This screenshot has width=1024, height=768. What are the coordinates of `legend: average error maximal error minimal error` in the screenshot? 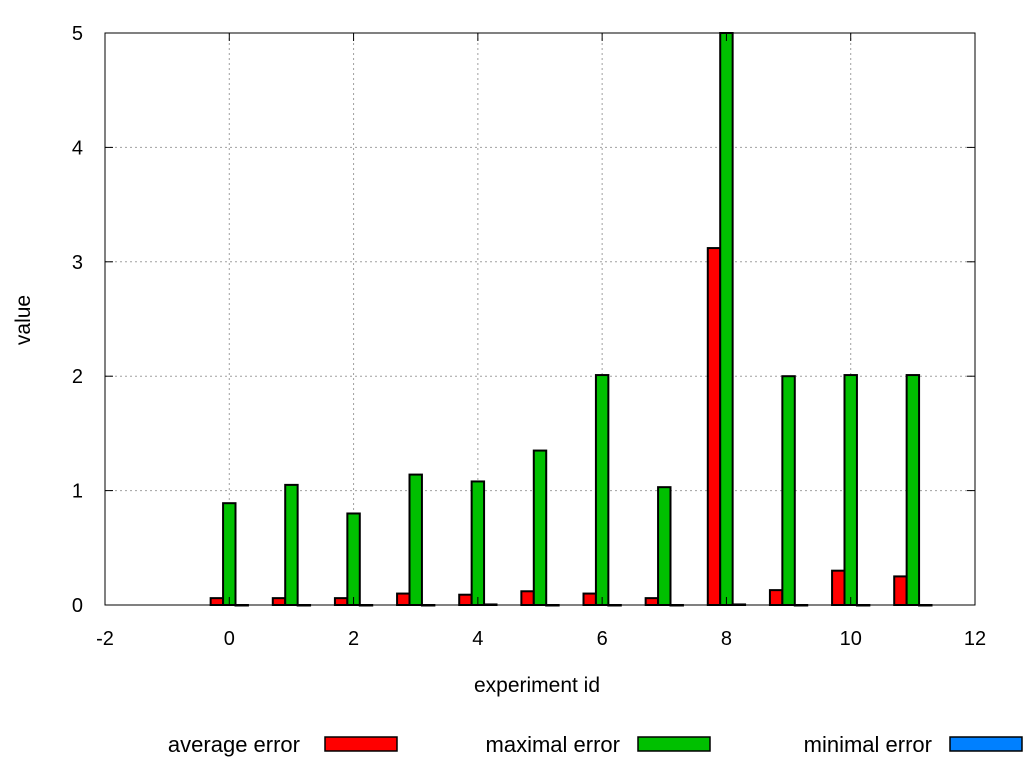 It's located at (595, 744).